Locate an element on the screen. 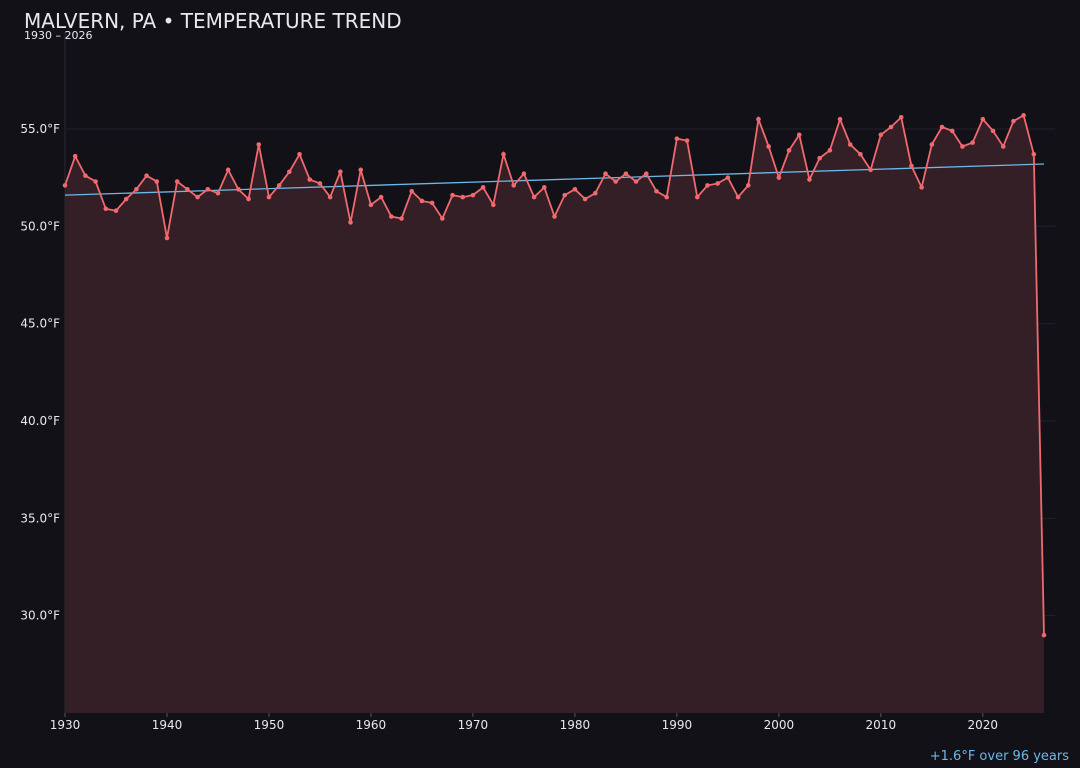 The image size is (1080, 768). chart-subtitle: 1930 – 2026 is located at coordinates (58, 35).